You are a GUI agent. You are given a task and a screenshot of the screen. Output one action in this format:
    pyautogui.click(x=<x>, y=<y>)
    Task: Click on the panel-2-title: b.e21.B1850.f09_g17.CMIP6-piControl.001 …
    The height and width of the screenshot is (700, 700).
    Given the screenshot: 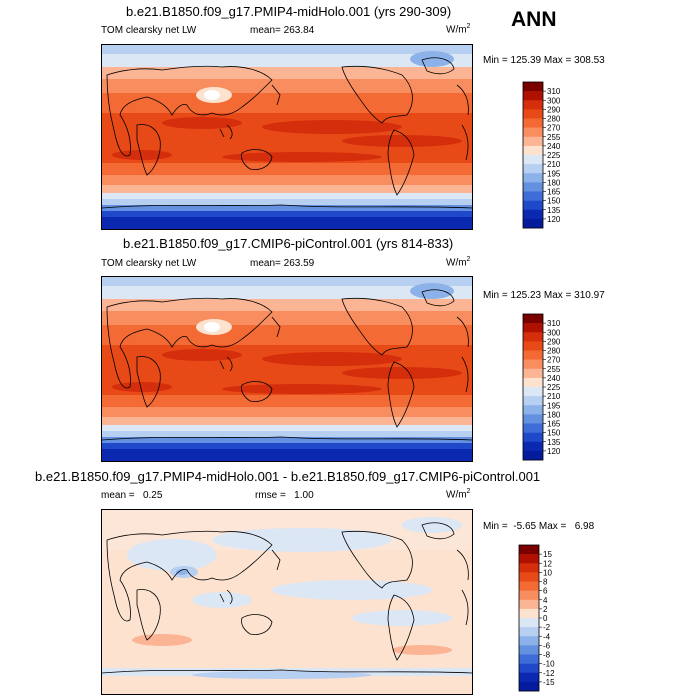 What is the action you would take?
    pyautogui.click(x=288, y=243)
    